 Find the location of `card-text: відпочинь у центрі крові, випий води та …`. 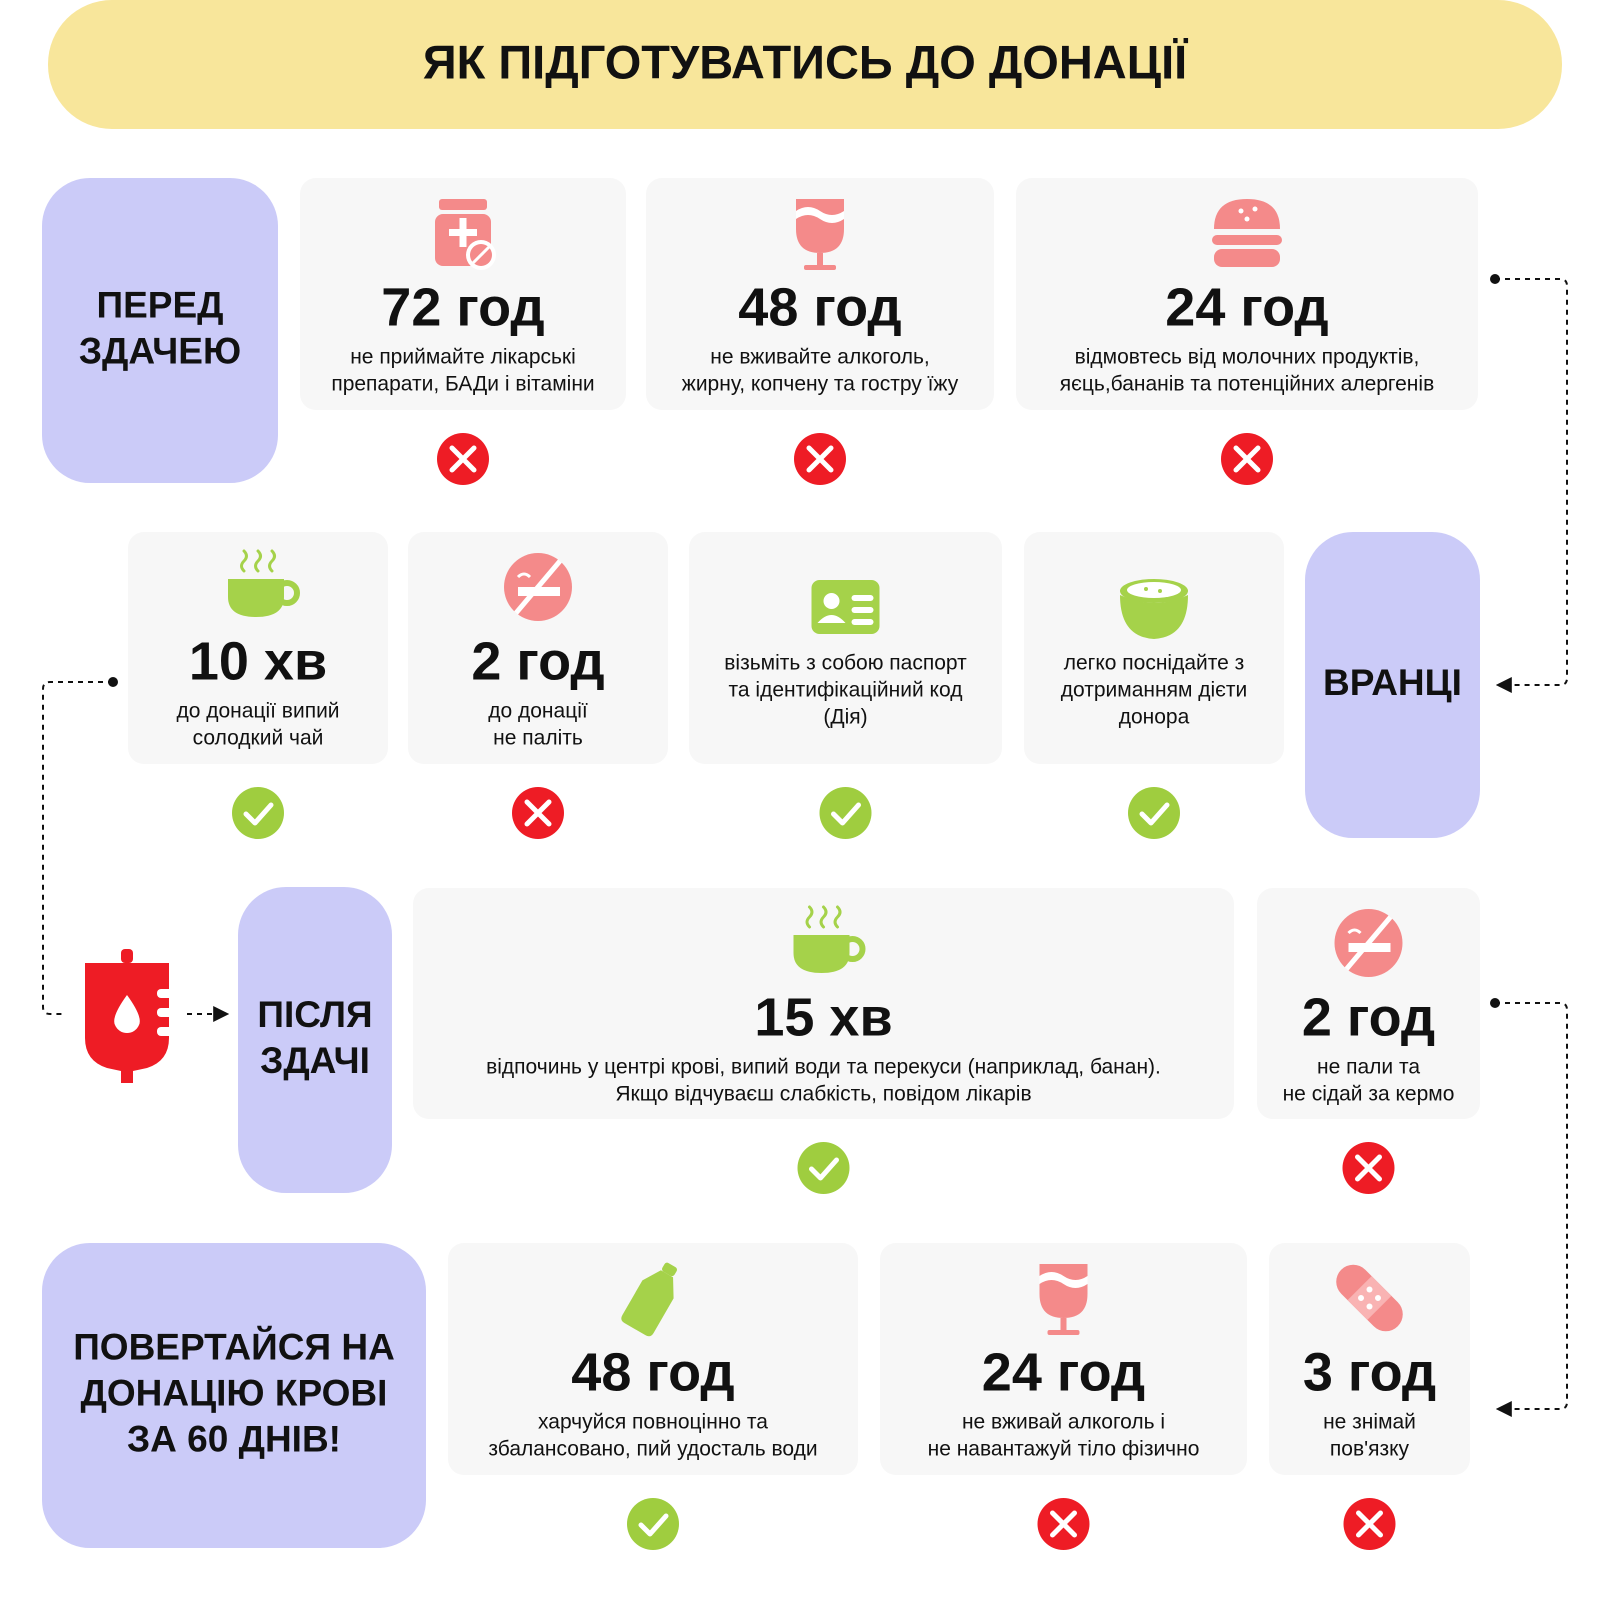

card-text: відпочинь у центрі крові, випий води та … is located at coordinates (823, 1067).